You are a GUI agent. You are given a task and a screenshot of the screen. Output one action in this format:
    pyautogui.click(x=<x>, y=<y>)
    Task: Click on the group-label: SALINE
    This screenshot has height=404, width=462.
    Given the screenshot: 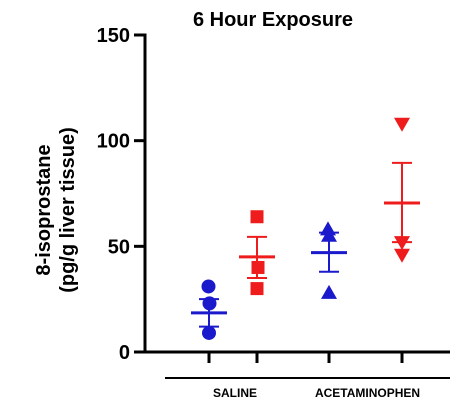 What is the action you would take?
    pyautogui.click(x=235, y=393)
    